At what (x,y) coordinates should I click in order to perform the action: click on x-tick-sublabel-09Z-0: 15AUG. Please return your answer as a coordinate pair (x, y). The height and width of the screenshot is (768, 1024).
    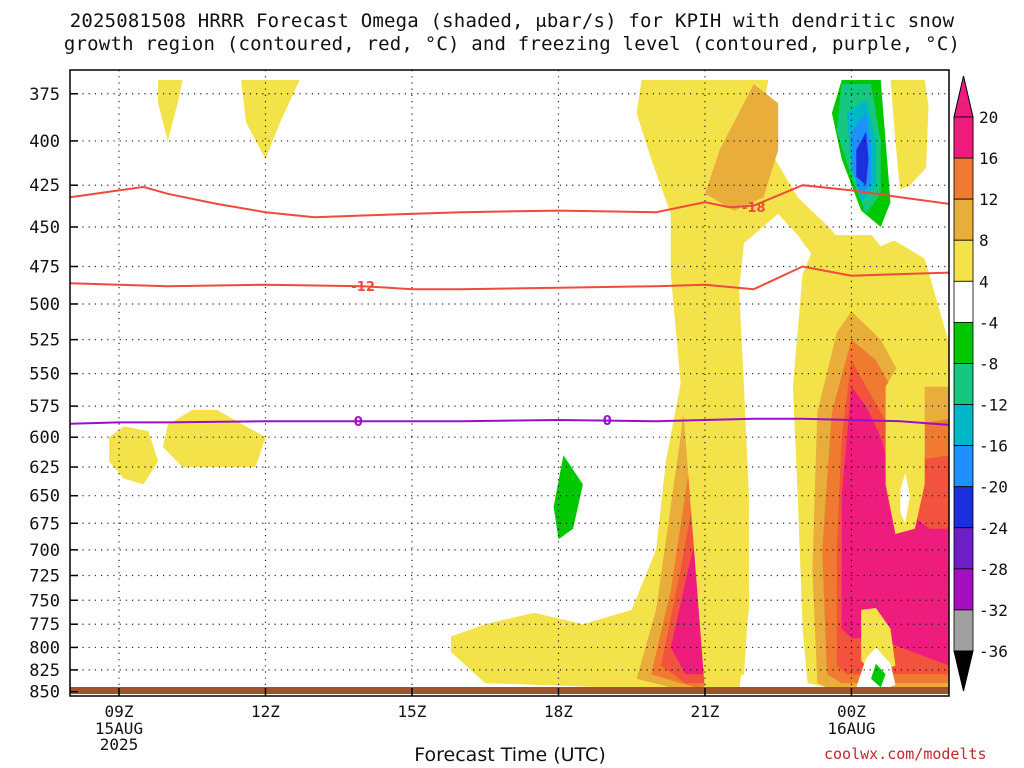
    Looking at the image, I should click on (119, 728).